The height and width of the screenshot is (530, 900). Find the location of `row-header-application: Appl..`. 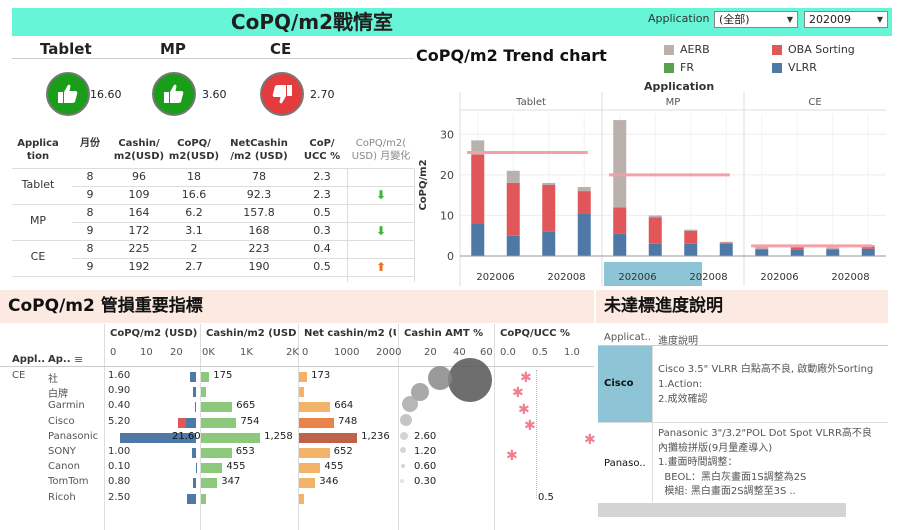

row-header-application: Appl.. is located at coordinates (29, 359).